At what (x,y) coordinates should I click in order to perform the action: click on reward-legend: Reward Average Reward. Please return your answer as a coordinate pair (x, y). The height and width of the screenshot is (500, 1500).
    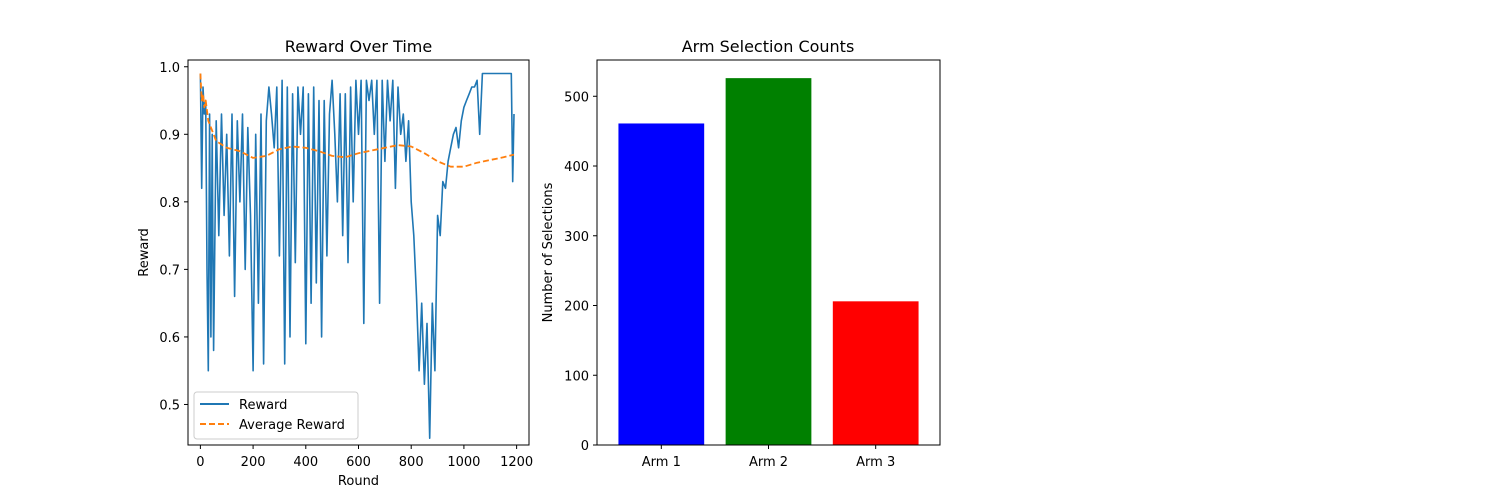
    Looking at the image, I should click on (276, 415).